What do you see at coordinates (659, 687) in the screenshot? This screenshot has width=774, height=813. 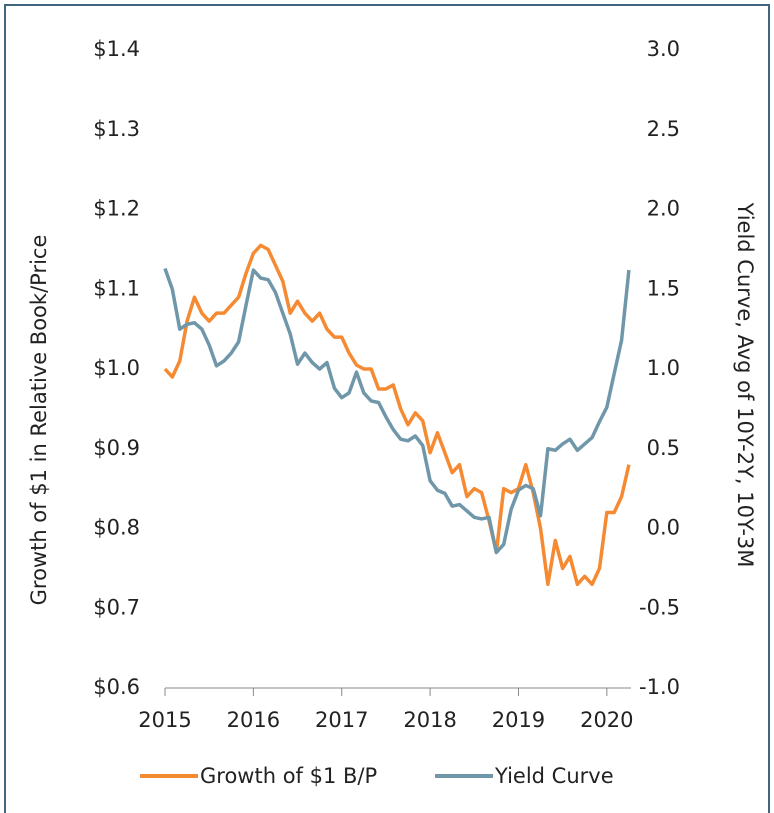 I see `y2-tick-label: -1.0` at bounding box center [659, 687].